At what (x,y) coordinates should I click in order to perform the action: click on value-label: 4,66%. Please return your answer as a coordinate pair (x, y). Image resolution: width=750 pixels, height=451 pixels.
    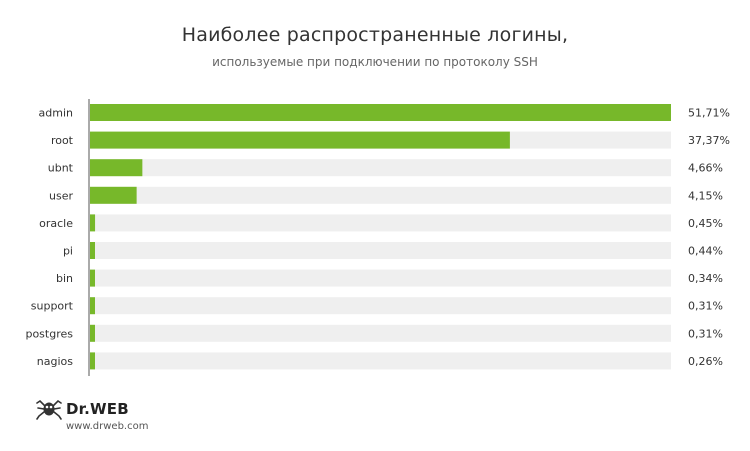
    Looking at the image, I should click on (705, 168).